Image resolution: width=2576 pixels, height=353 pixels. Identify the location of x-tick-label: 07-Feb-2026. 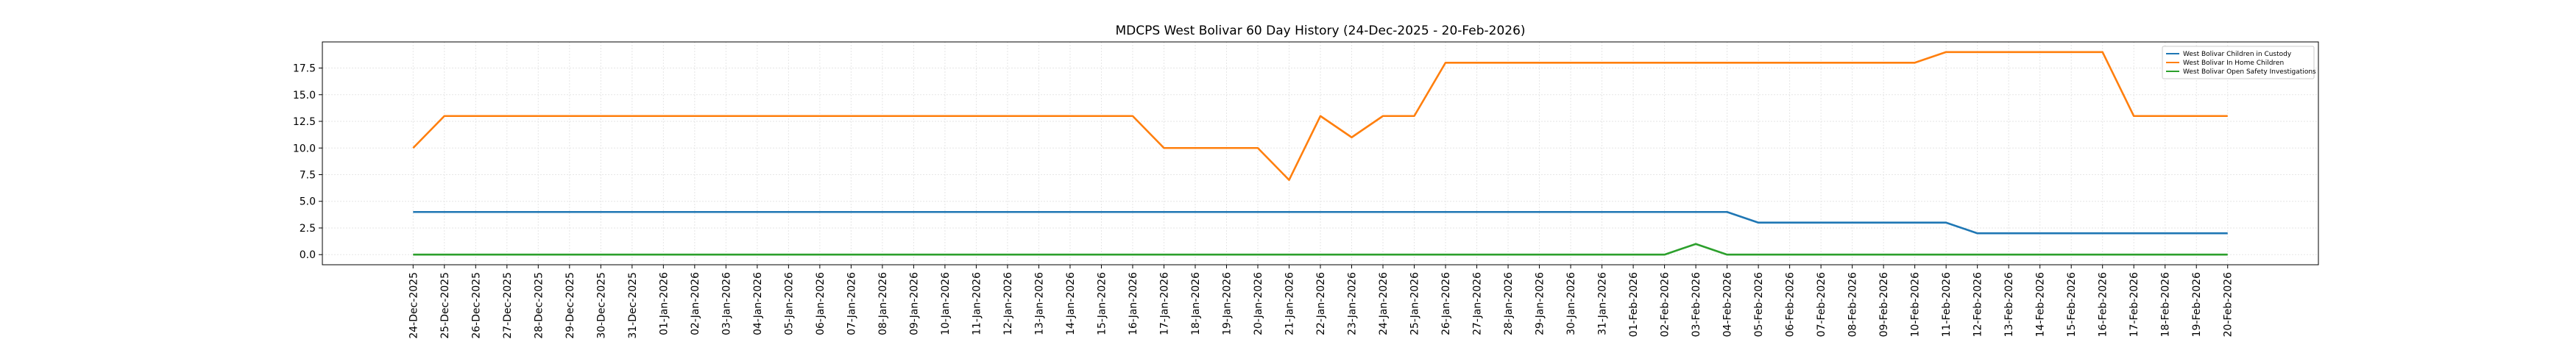
(1821, 304).